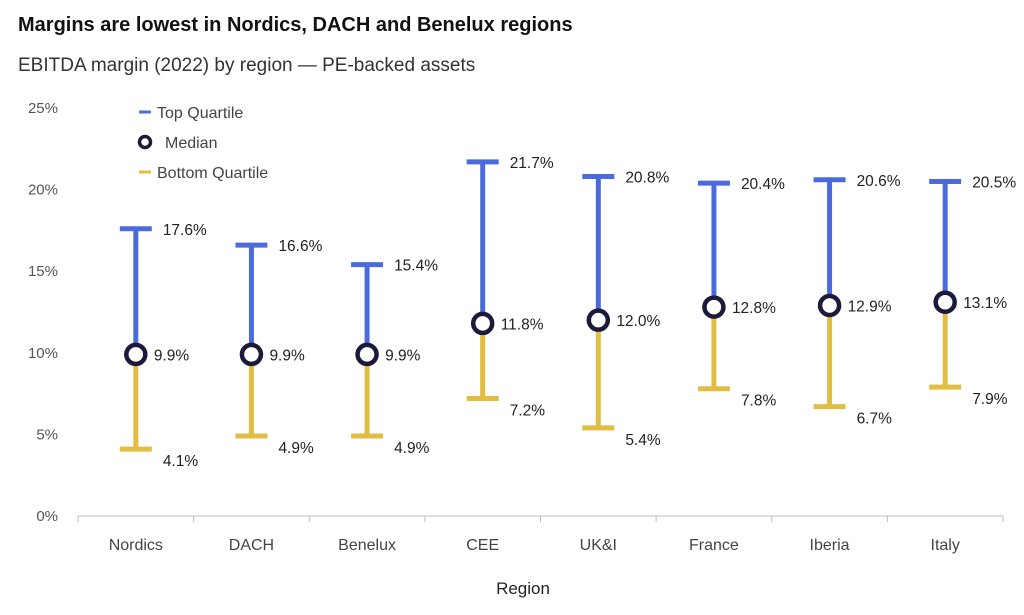 This screenshot has width=1024, height=615. Describe the element at coordinates (754, 308) in the screenshot. I see `median-label: 12.8%` at that location.